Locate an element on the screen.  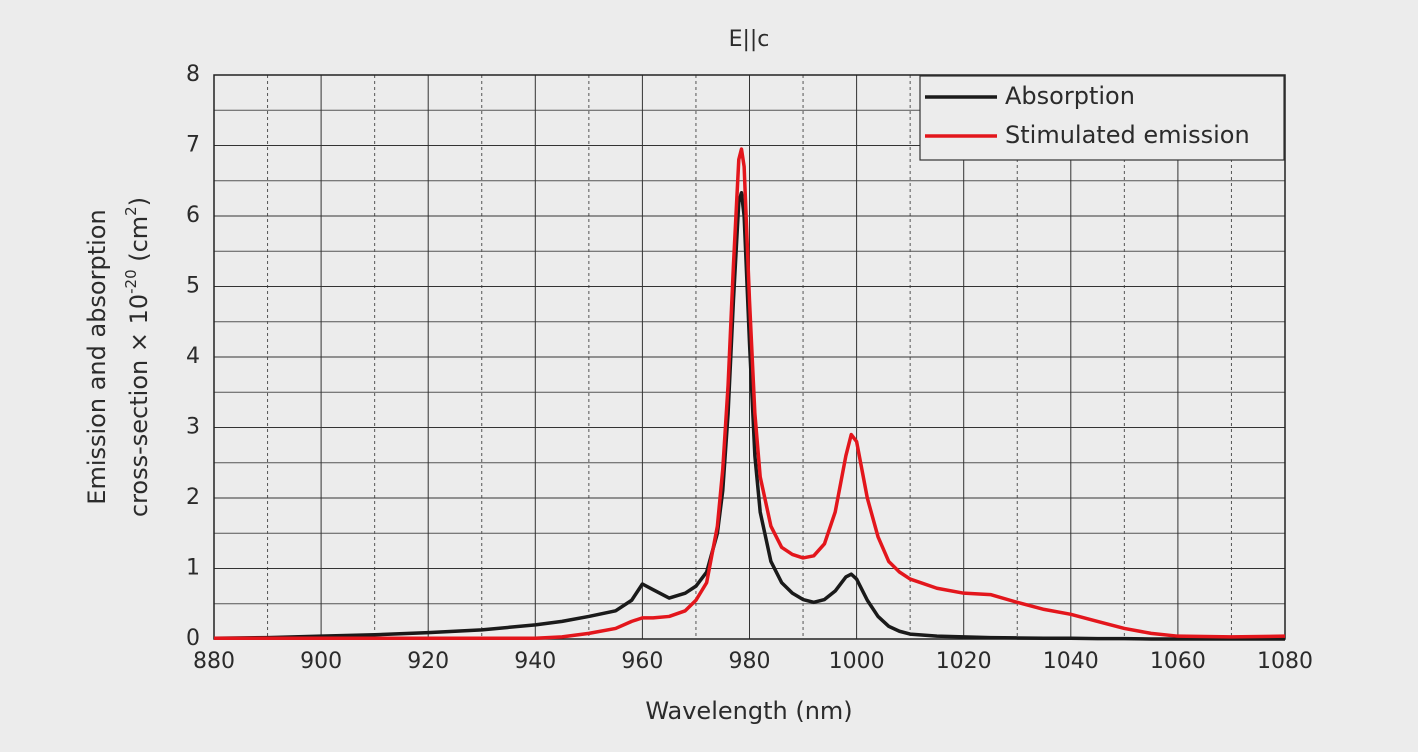
x-tick-label: 1060 is located at coordinates (1178, 661).